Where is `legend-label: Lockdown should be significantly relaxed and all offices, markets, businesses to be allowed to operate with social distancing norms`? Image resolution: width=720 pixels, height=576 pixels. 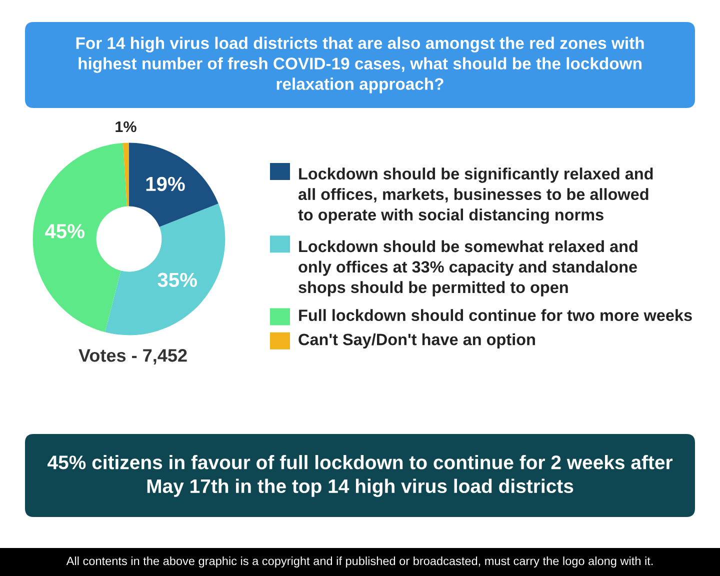
legend-label: Lockdown should be significantly relaxed and all offices, markets, businesses to be allowed to operate with social distancing norms is located at coordinates (475, 196).